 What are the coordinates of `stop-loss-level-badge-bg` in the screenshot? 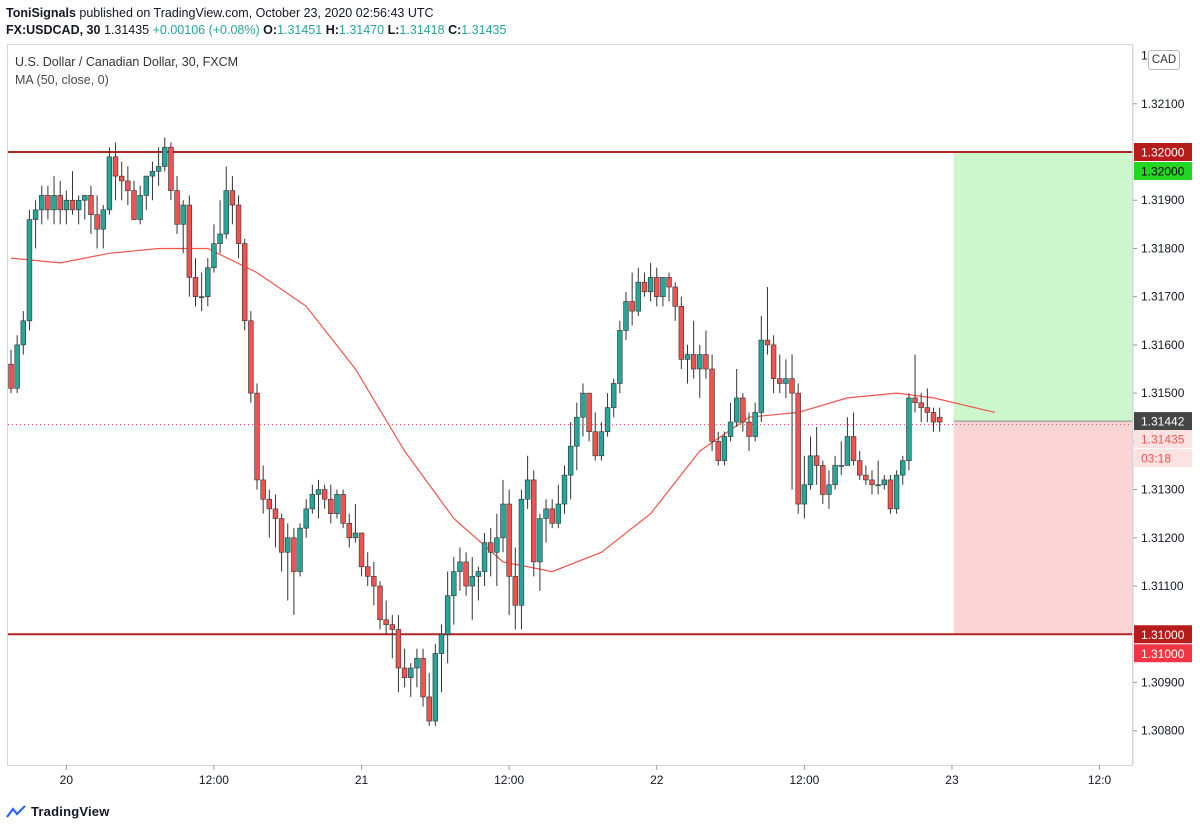 It's located at (1163, 634).